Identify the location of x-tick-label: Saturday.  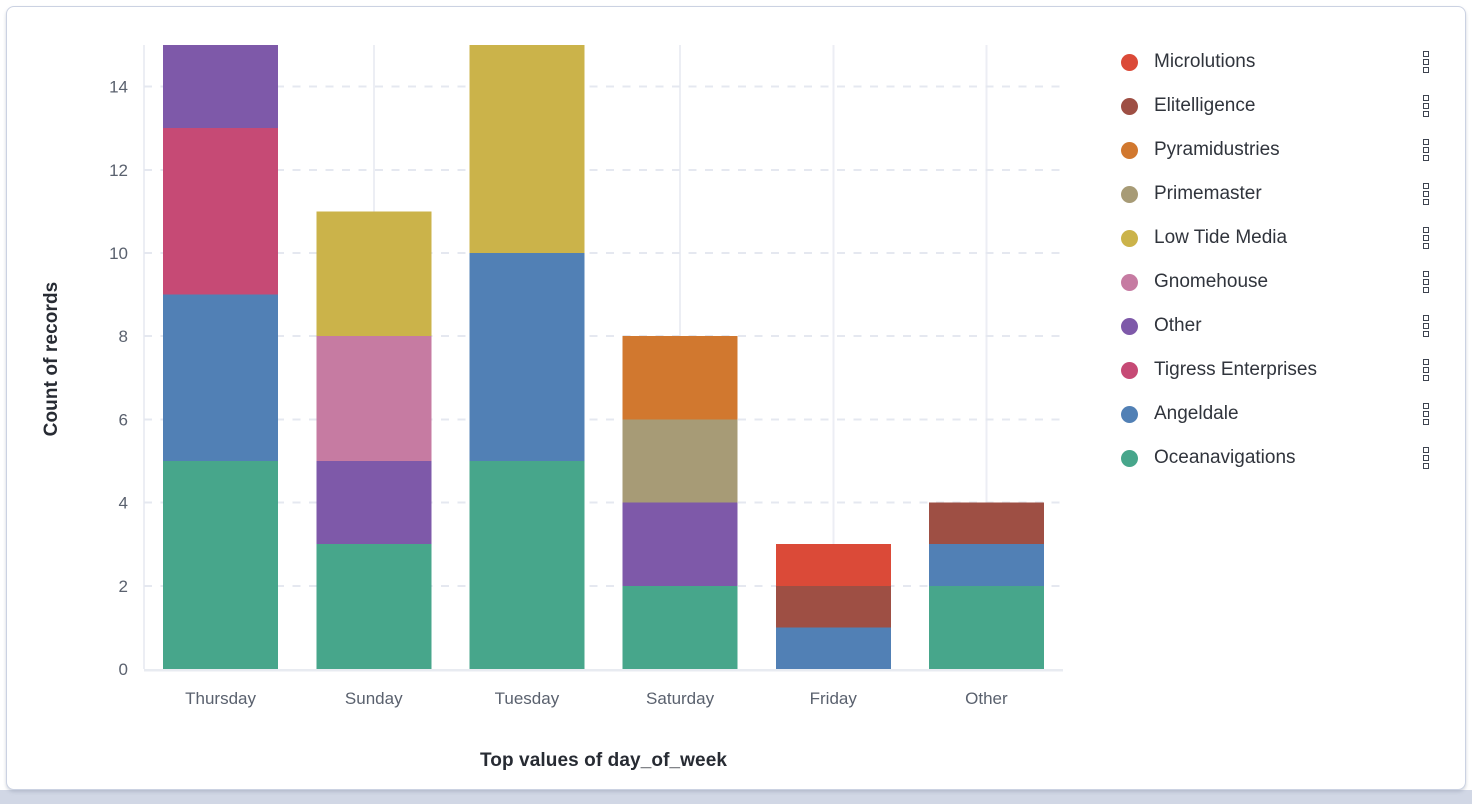
(680, 698).